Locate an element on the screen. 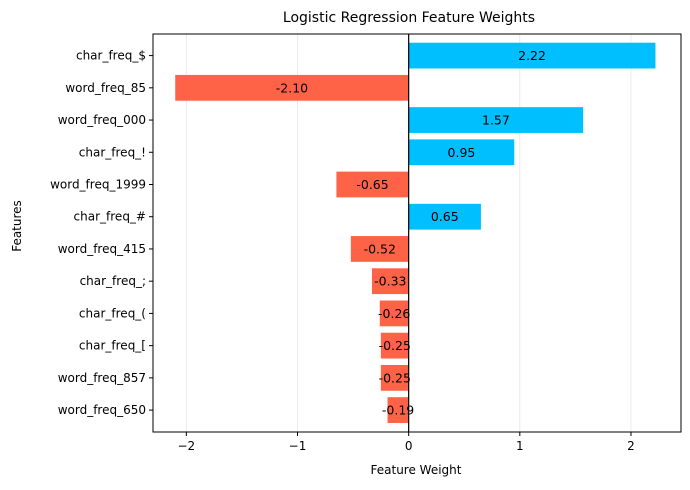 This screenshot has height=490, width=690. x-axis-ticks: −2 −1 0 1 2 is located at coordinates (406, 442).